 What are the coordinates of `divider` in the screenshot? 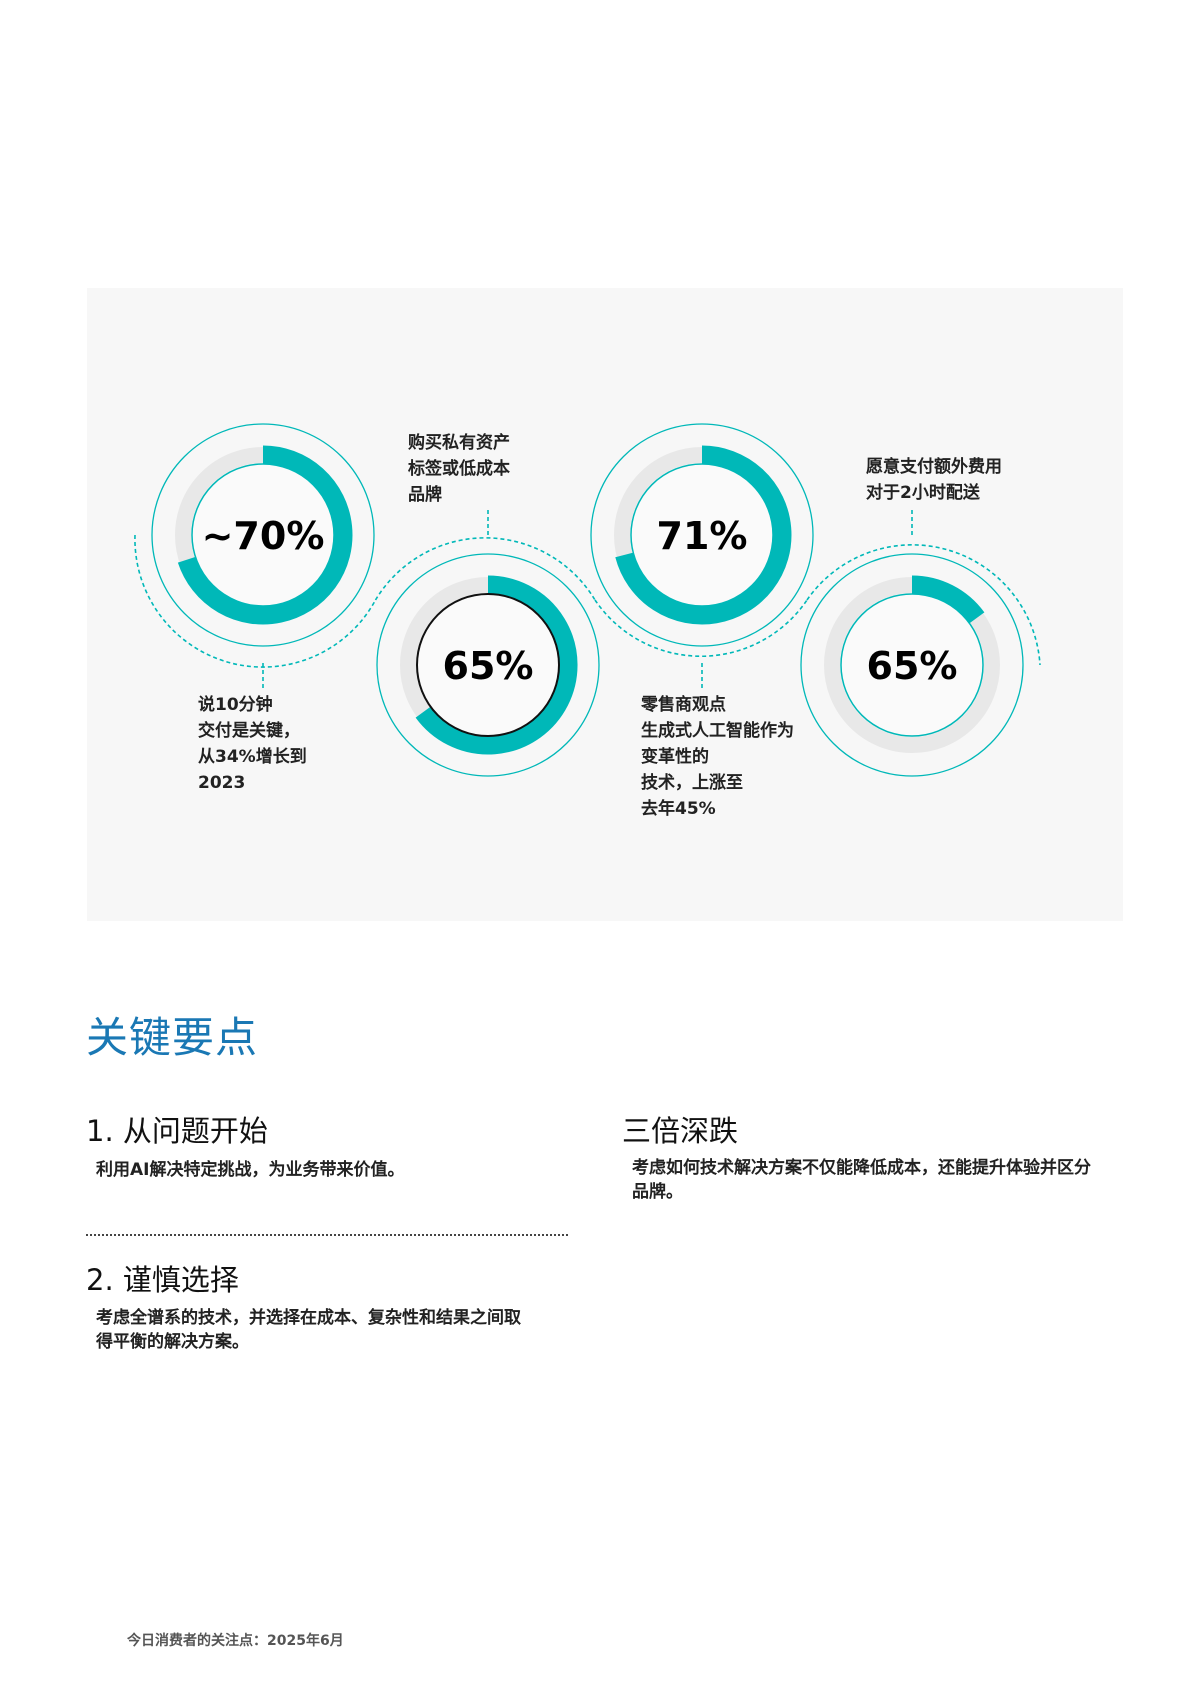 It's located at (327, 1235).